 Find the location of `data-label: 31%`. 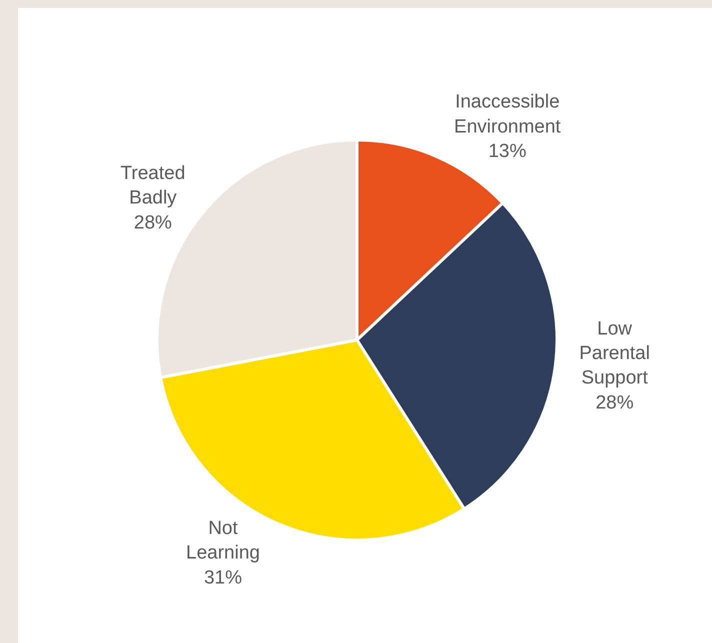

data-label: 31% is located at coordinates (223, 577).